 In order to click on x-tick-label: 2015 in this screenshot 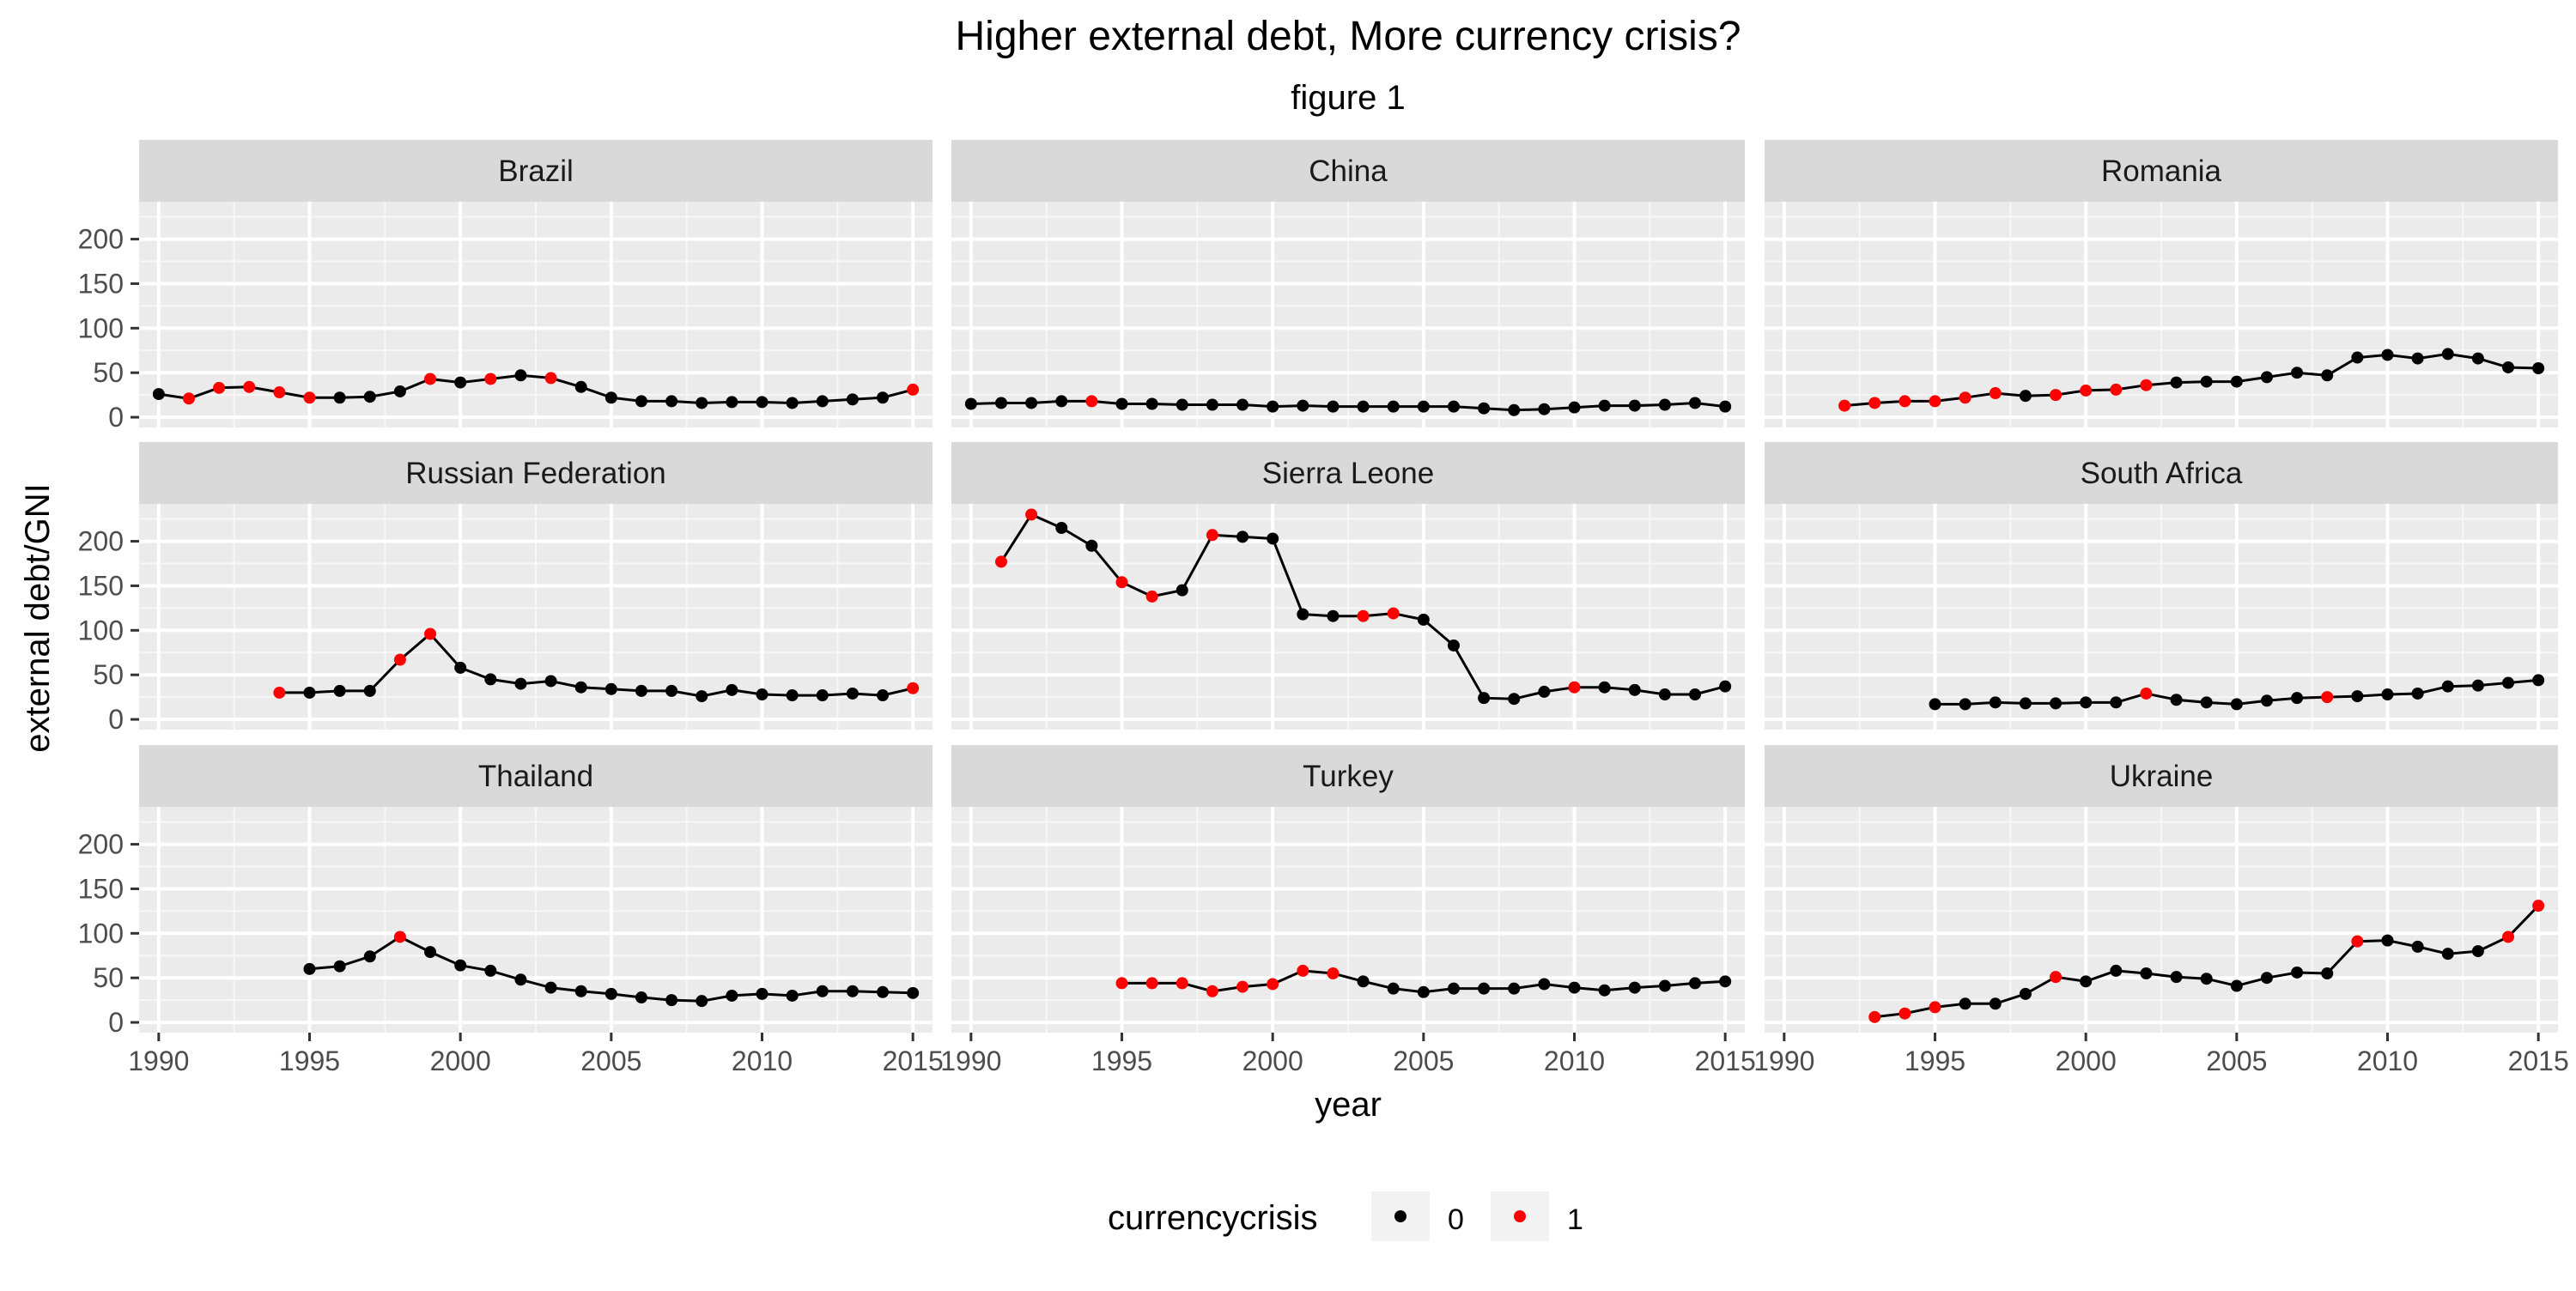, I will do `click(2538, 1061)`.